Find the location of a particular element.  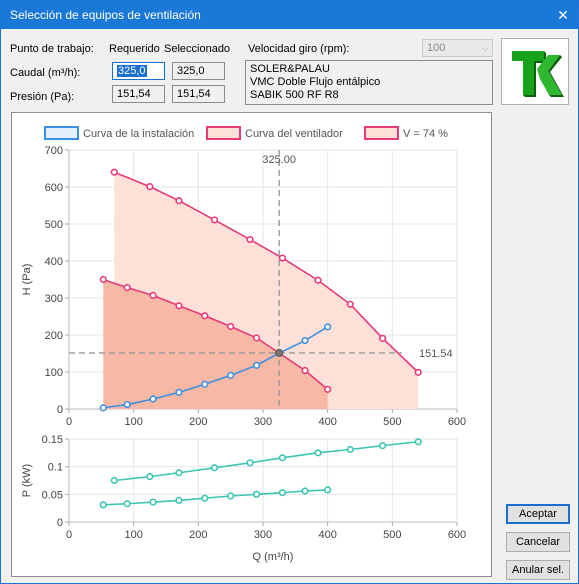

pressure-x-tick-label: 0 is located at coordinates (69, 422).